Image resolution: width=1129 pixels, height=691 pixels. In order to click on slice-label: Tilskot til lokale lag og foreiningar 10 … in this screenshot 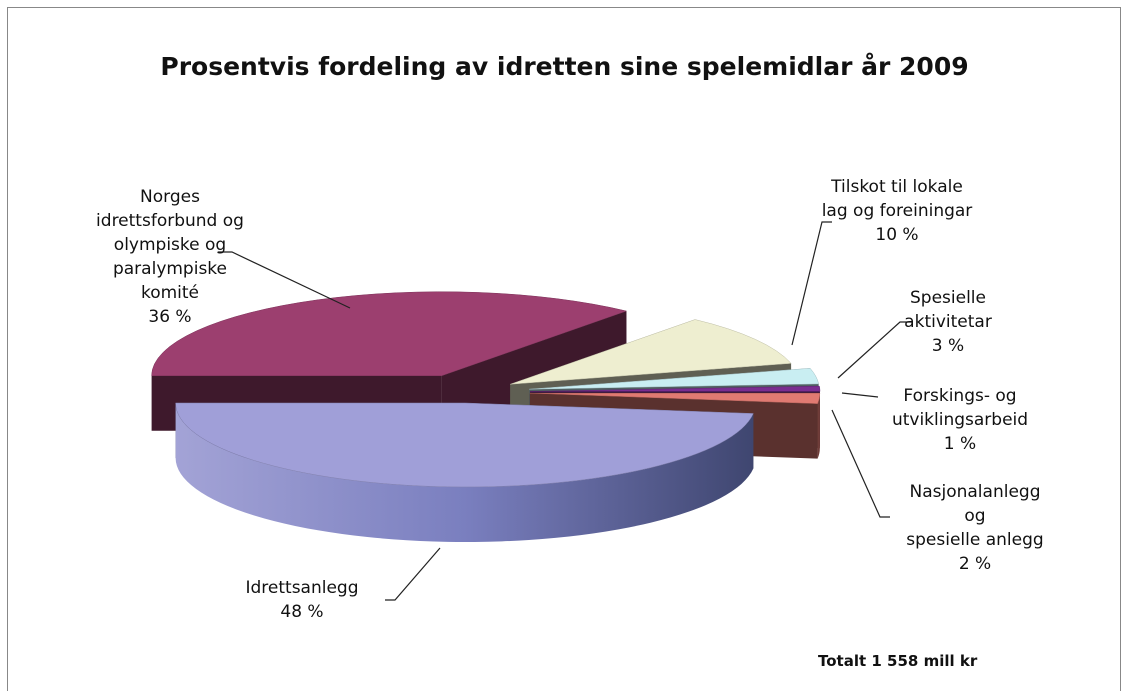, I will do `click(897, 211)`.